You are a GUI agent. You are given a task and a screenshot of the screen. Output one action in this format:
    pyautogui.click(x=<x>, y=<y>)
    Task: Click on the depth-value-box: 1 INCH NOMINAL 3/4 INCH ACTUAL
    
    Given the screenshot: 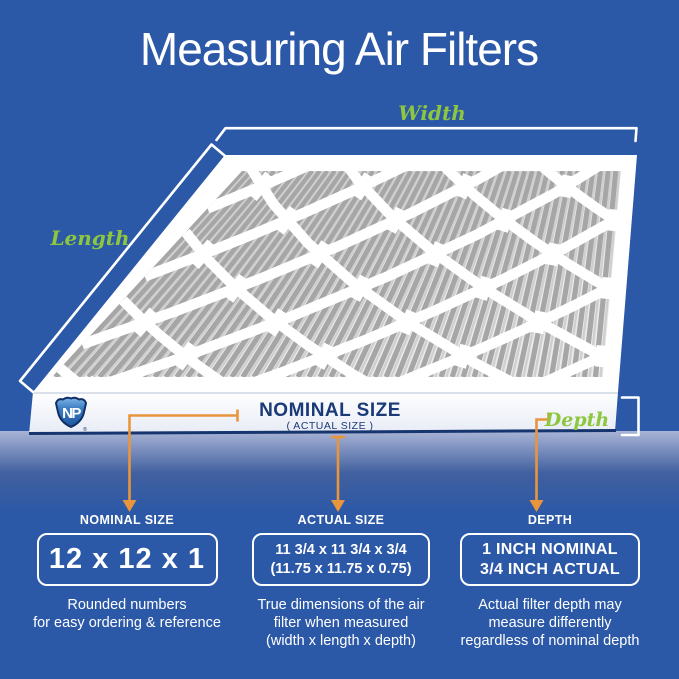 What is the action you would take?
    pyautogui.click(x=550, y=559)
    